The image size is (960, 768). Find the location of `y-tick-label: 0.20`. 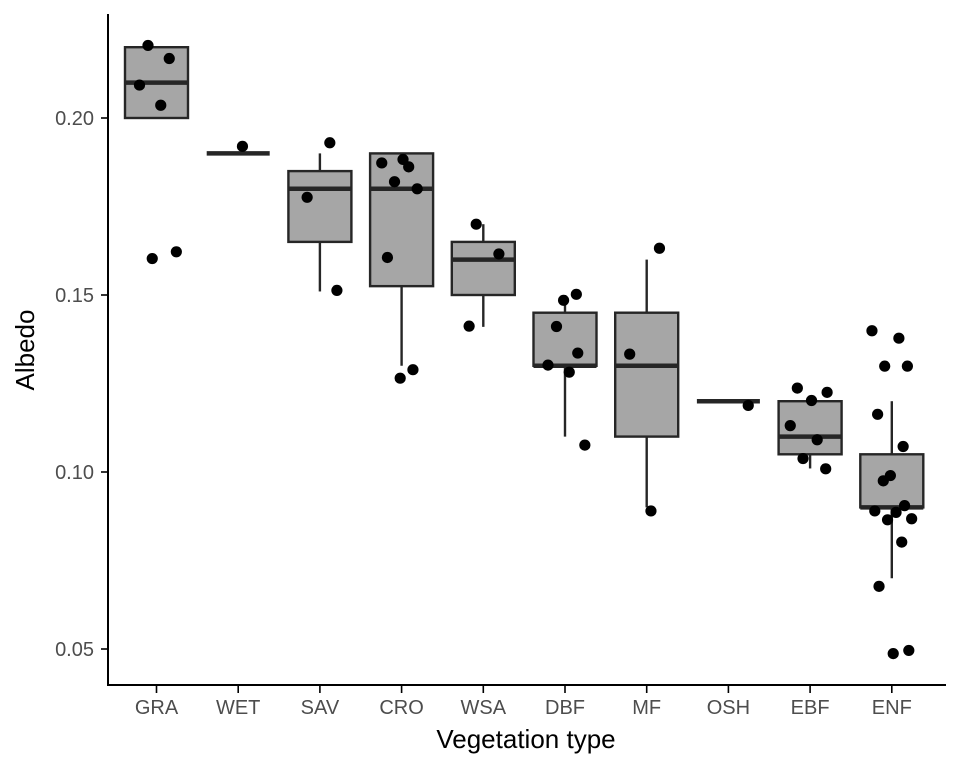

y-tick-label: 0.20 is located at coordinates (74, 119).